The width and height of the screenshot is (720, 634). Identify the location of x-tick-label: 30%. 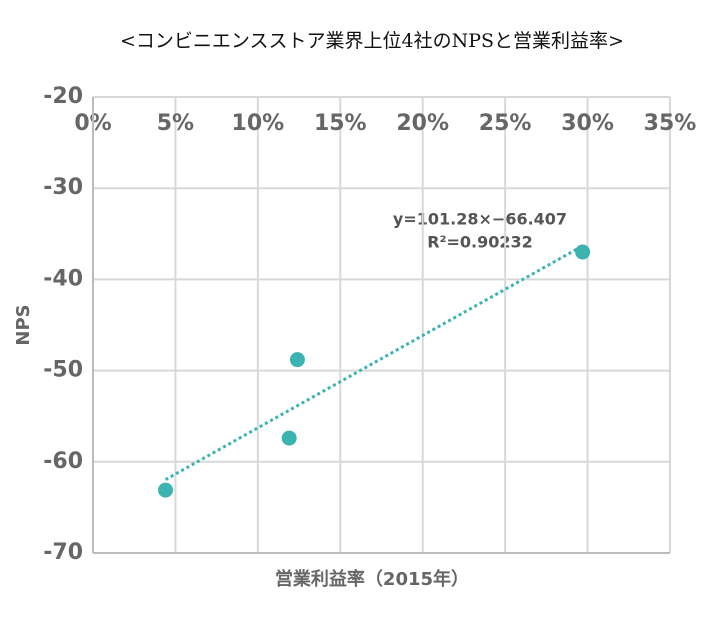
(587, 123).